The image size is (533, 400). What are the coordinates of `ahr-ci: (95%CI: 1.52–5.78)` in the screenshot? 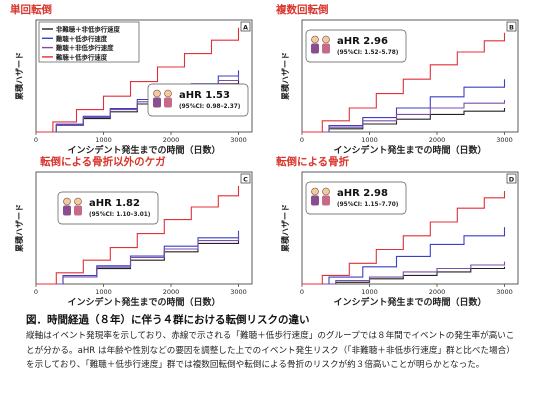 It's located at (368, 53).